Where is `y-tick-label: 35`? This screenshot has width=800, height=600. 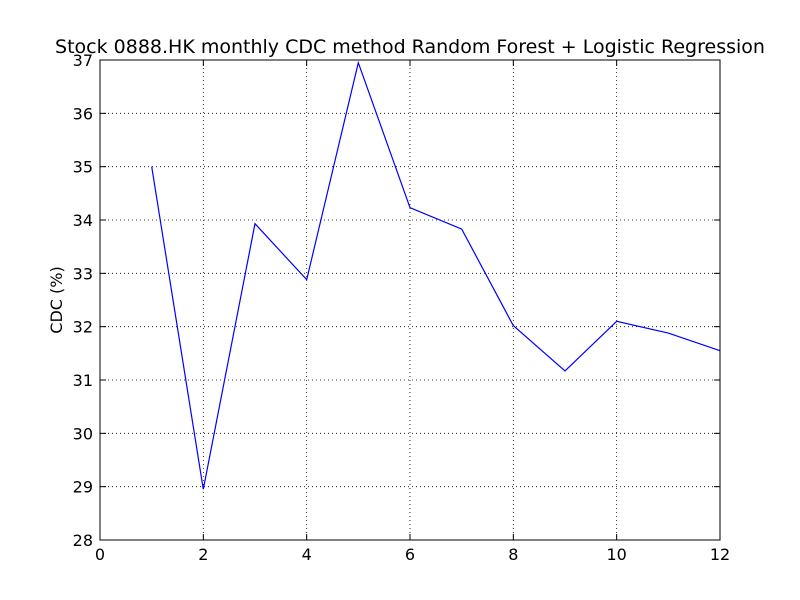
y-tick-label: 35 is located at coordinates (83, 167).